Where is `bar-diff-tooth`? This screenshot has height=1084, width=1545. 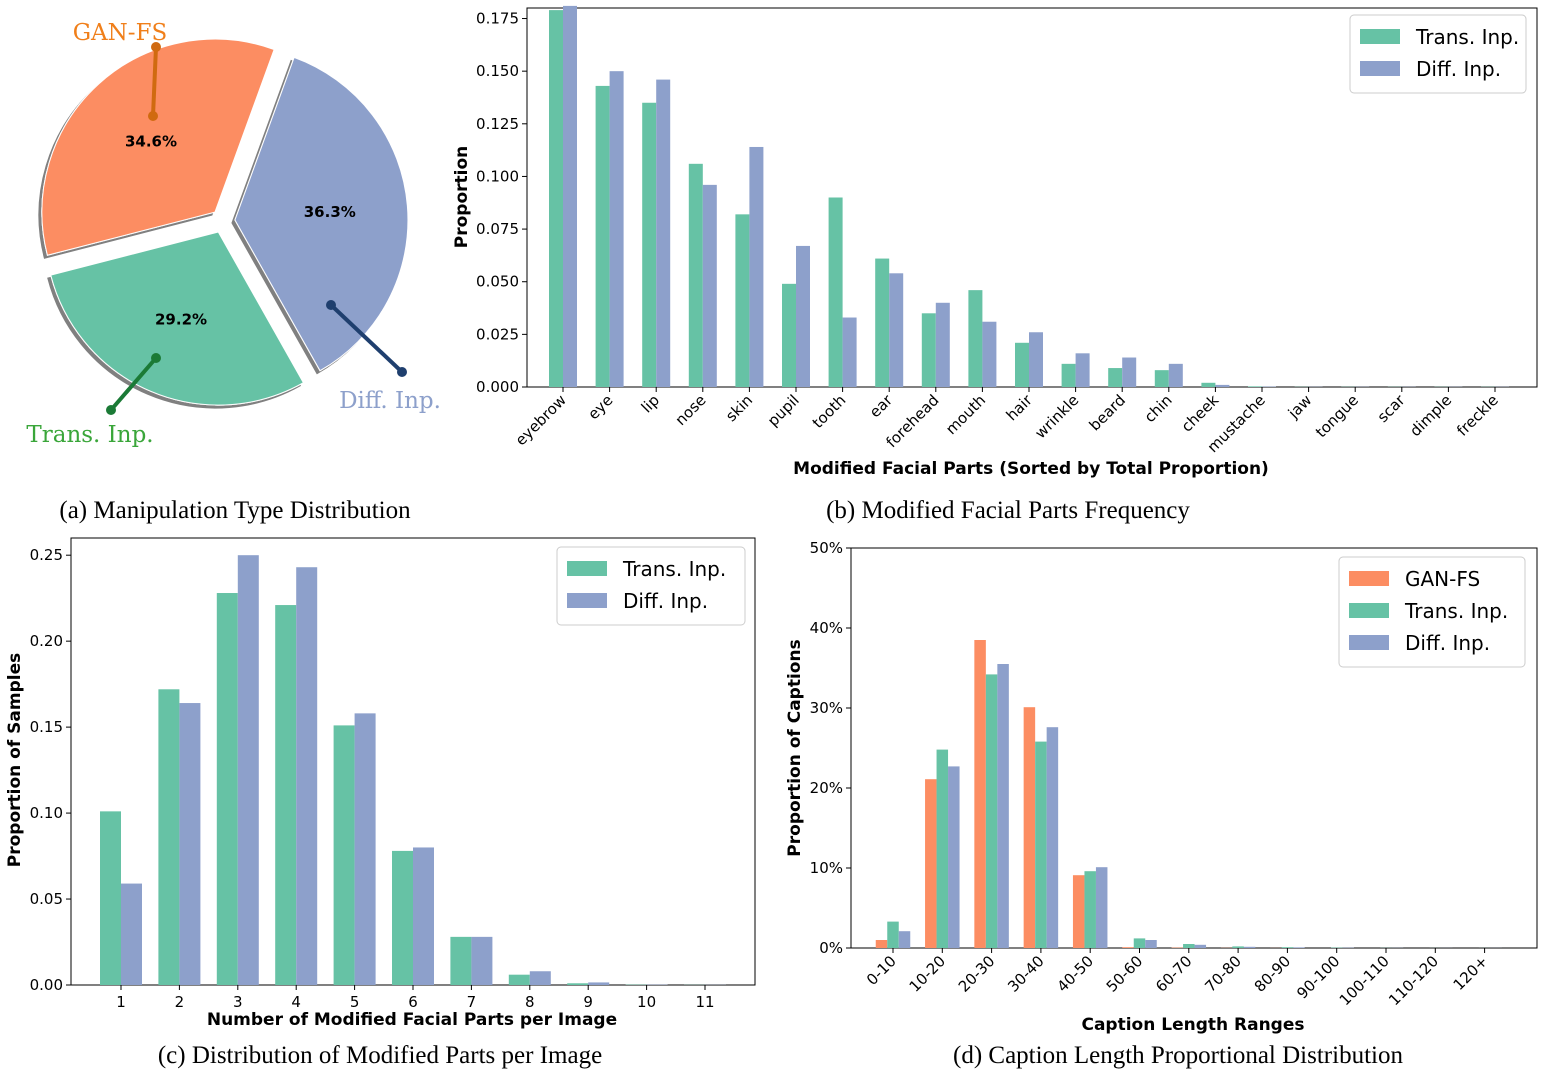
bar-diff-tooth is located at coordinates (849, 352).